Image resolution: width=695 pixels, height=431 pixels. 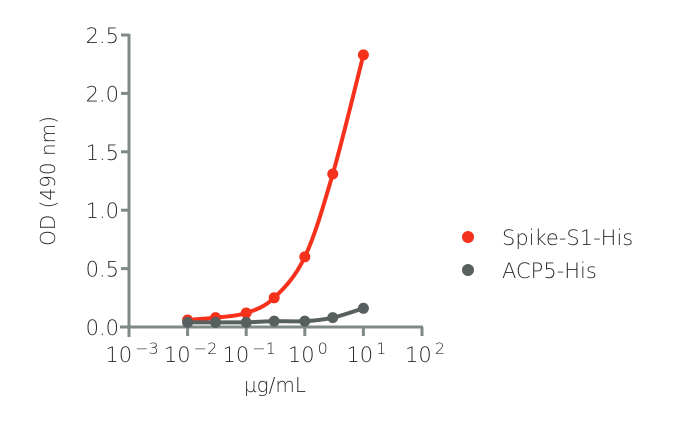 I want to click on x-tick-label: 10 1, so click(x=366, y=353).